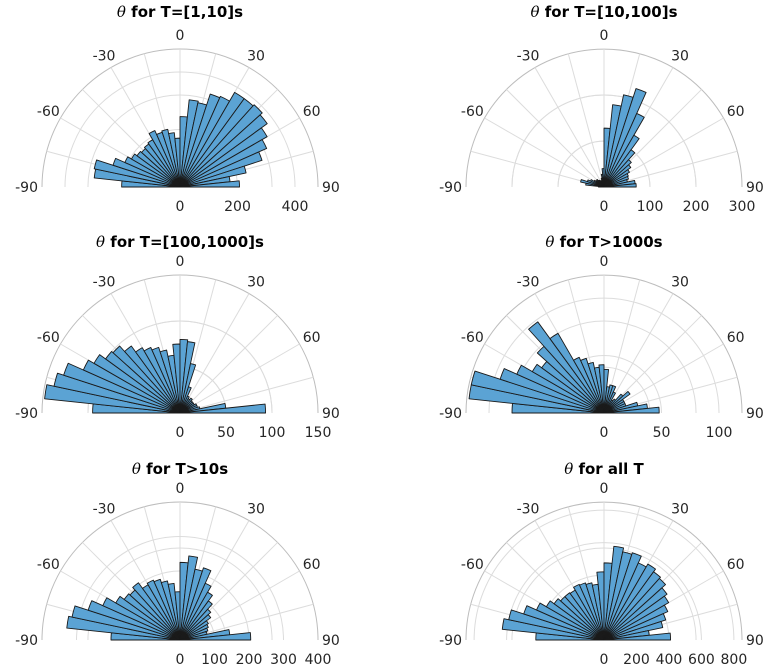 This screenshot has height=672, width=766. I want to click on panel-title-text: for all T, so click(608, 469).